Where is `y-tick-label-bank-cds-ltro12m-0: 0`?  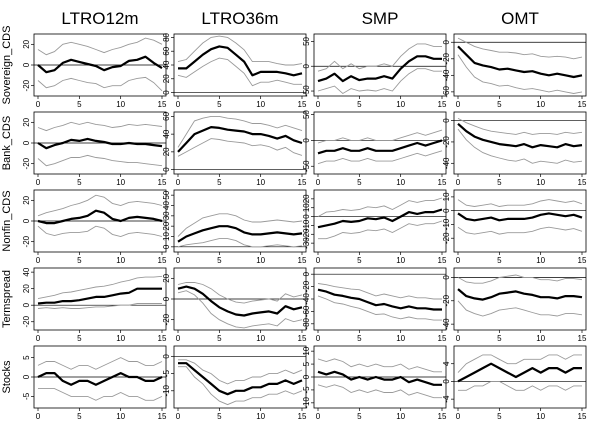
y-tick-label-bank-cds-ltro12m-0: 0 is located at coordinates (26, 142).